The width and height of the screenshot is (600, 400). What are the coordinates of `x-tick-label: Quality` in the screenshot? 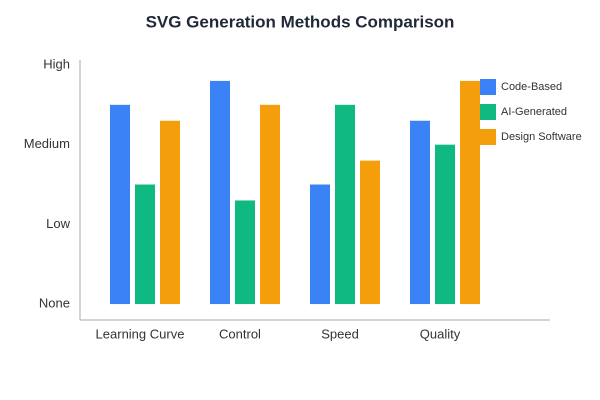 It's located at (440, 333).